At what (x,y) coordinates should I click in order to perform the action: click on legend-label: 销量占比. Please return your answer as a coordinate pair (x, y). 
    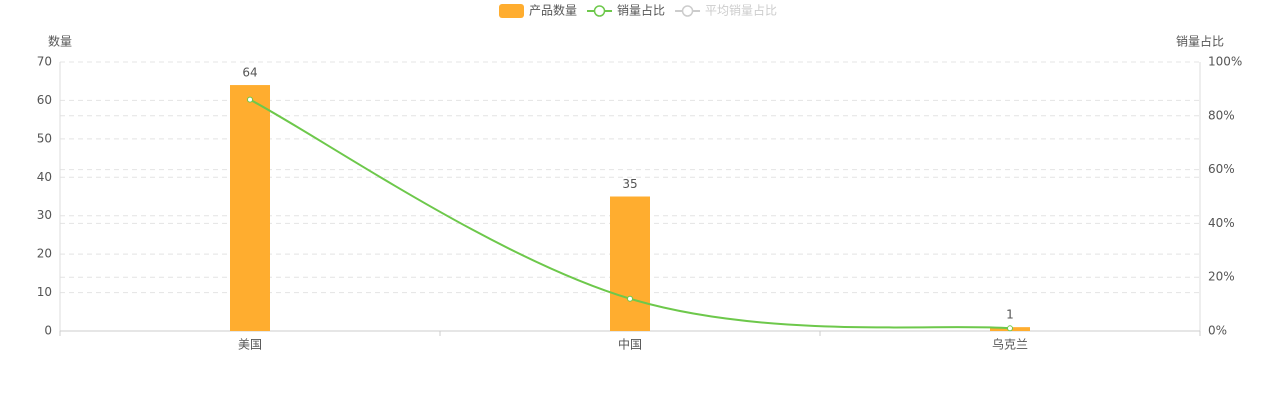
    Looking at the image, I should click on (641, 10).